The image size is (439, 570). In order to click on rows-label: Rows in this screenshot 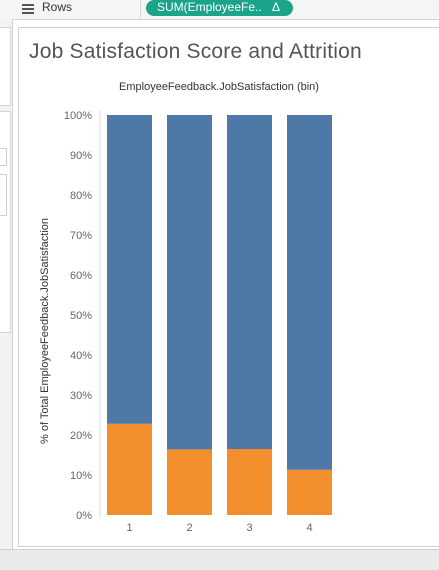, I will do `click(57, 7)`.